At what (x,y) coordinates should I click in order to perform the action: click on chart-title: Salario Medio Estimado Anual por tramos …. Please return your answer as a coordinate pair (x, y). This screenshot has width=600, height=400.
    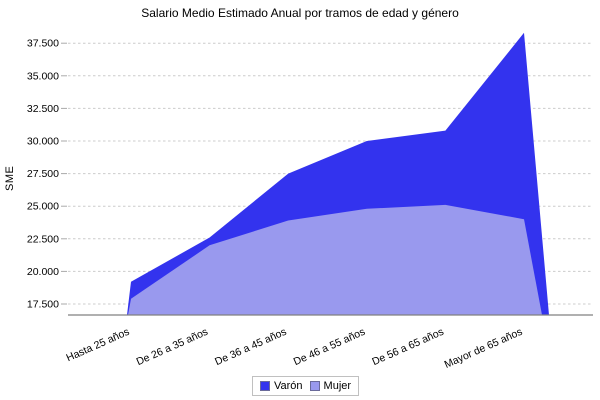
    Looking at the image, I should click on (300, 13).